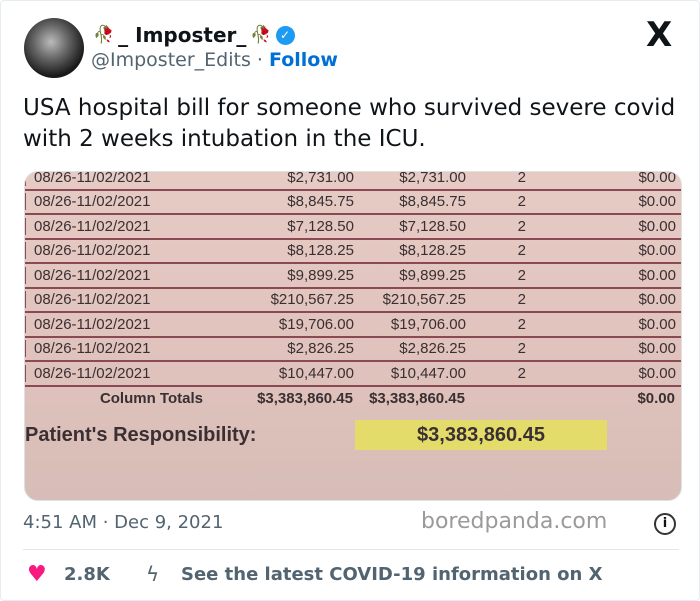  Describe the element at coordinates (353, 438) in the screenshot. I see `patient-responsibility: Patient's Responsibility: $3,383,860.45` at that location.